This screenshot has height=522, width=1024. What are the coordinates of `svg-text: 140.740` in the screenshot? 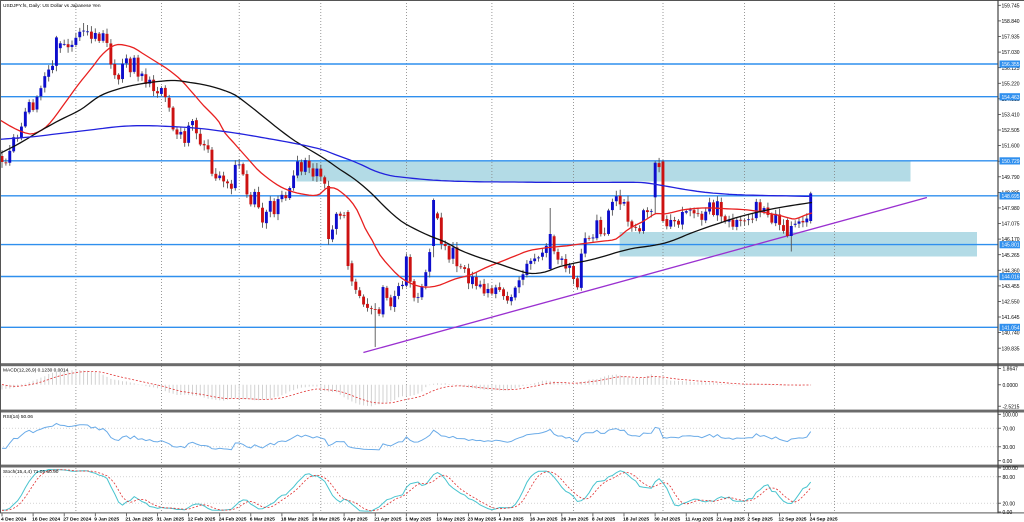 It's located at (1011, 334).